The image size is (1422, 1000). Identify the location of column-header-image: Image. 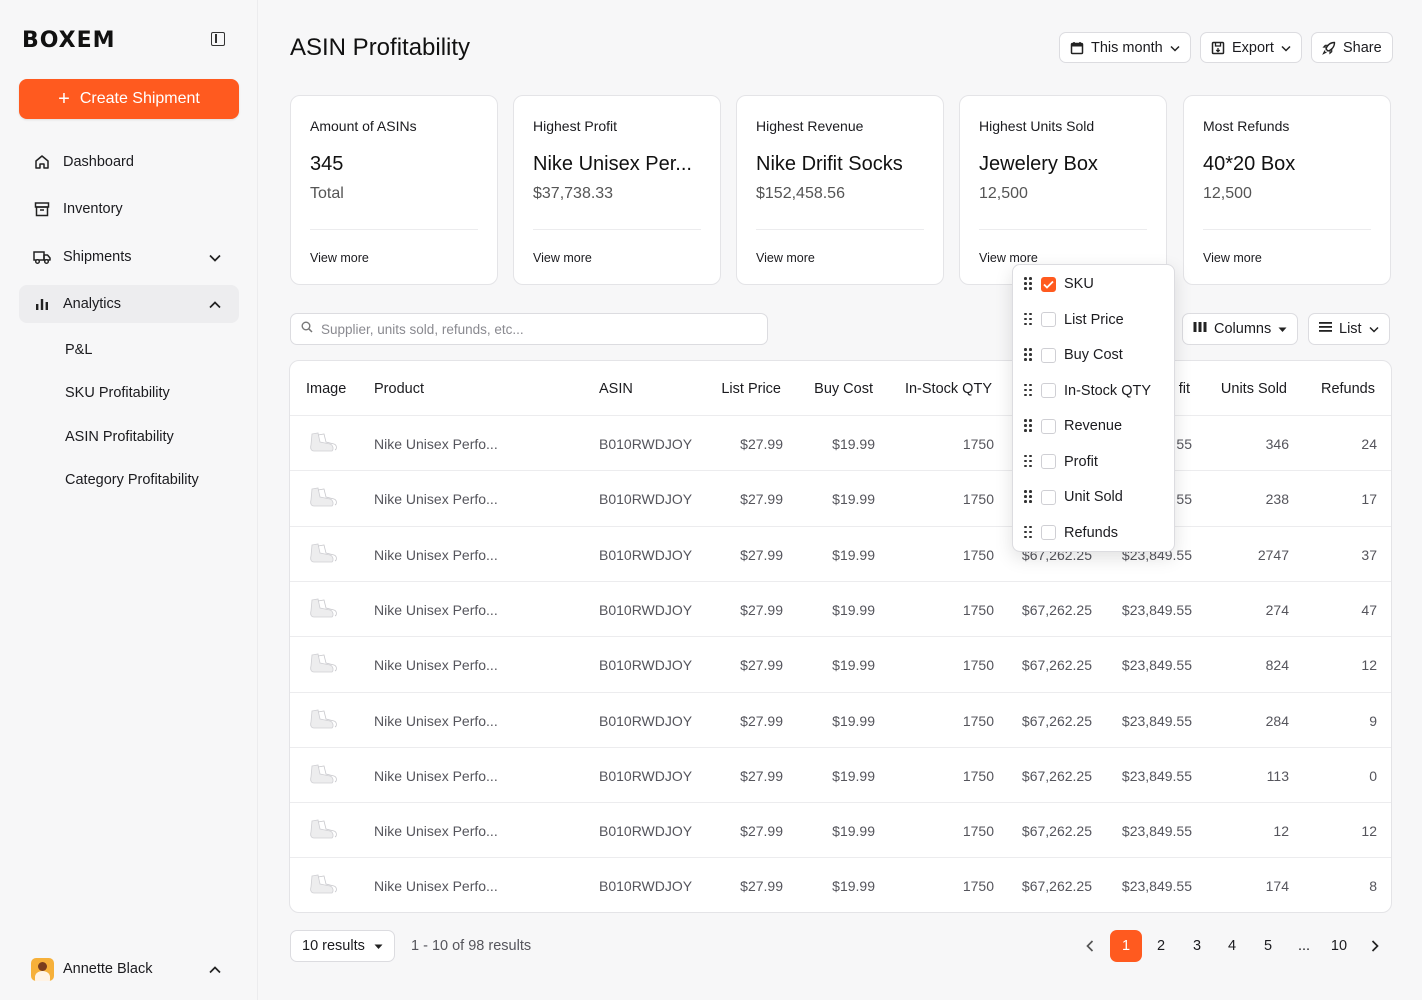
(326, 389).